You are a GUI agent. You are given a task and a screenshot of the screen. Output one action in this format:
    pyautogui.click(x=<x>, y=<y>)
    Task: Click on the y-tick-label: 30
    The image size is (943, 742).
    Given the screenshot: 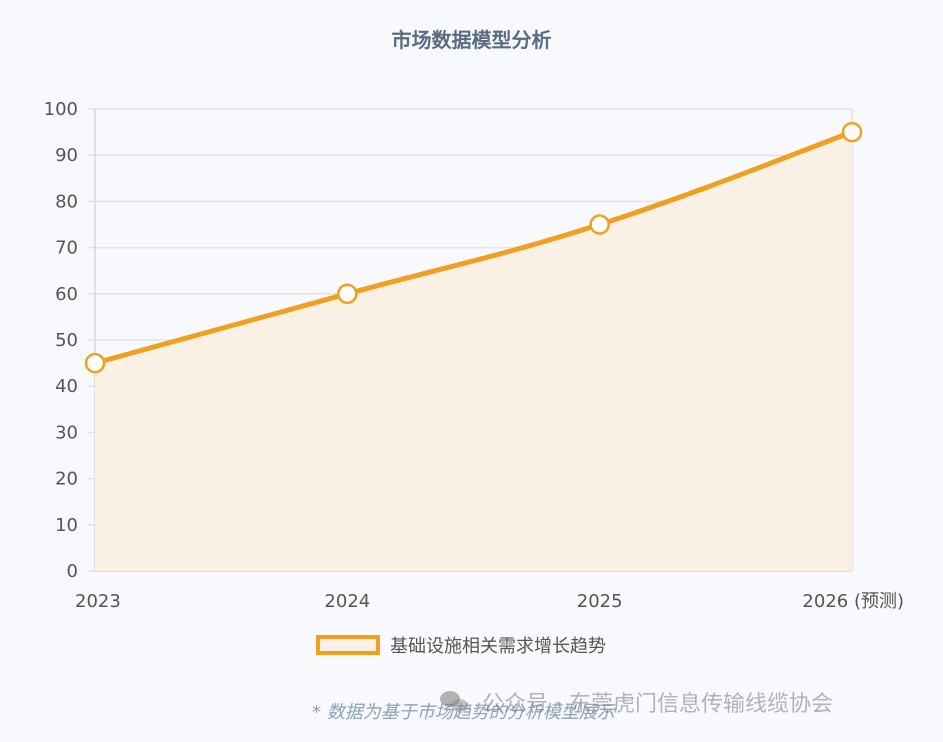 What is the action you would take?
    pyautogui.click(x=66, y=432)
    